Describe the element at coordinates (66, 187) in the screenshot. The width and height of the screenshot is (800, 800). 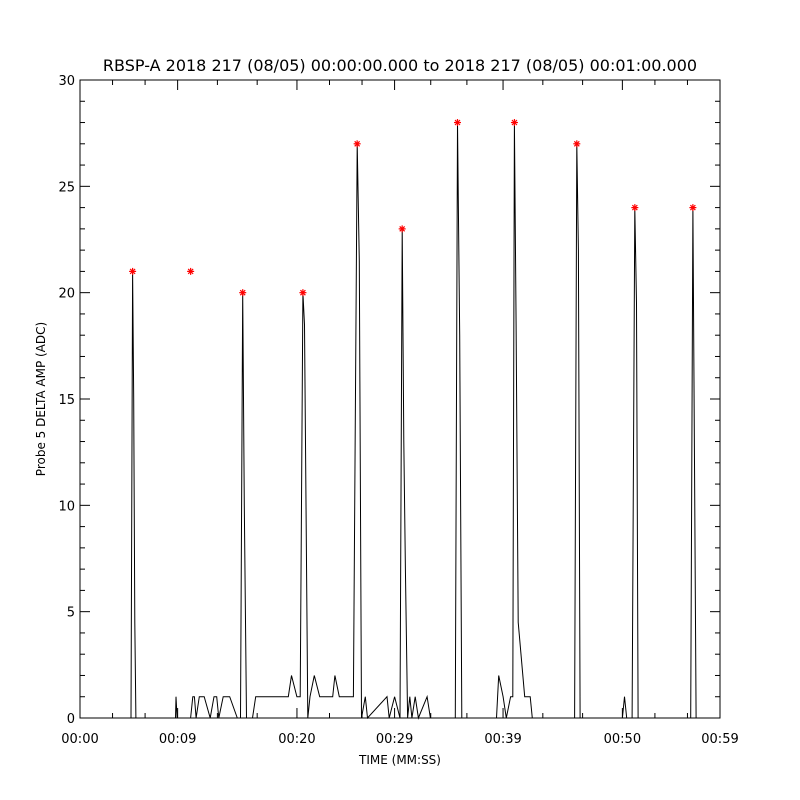
I see `y-tick-label: 25` at that location.